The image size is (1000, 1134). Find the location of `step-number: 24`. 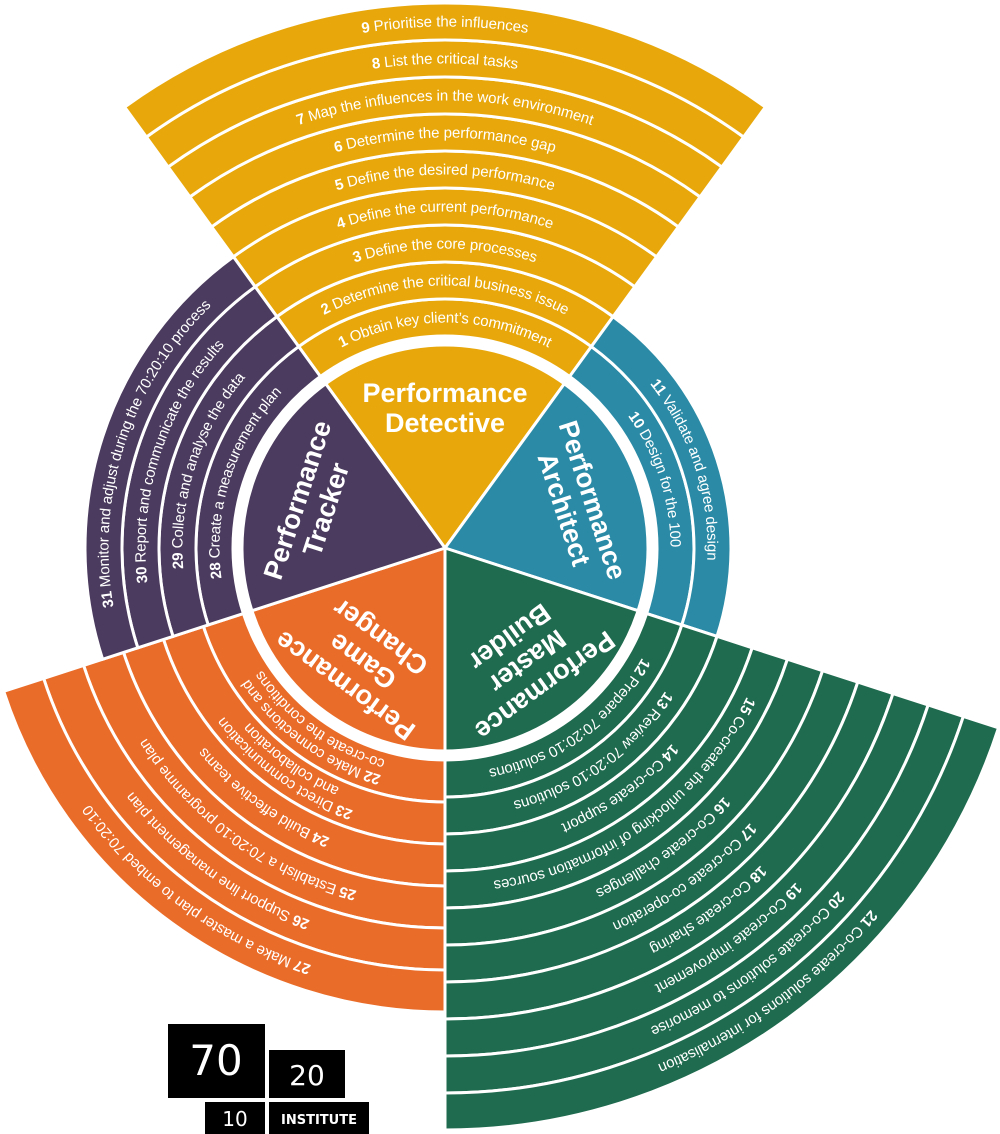

step-number: 24 is located at coordinates (320, 839).